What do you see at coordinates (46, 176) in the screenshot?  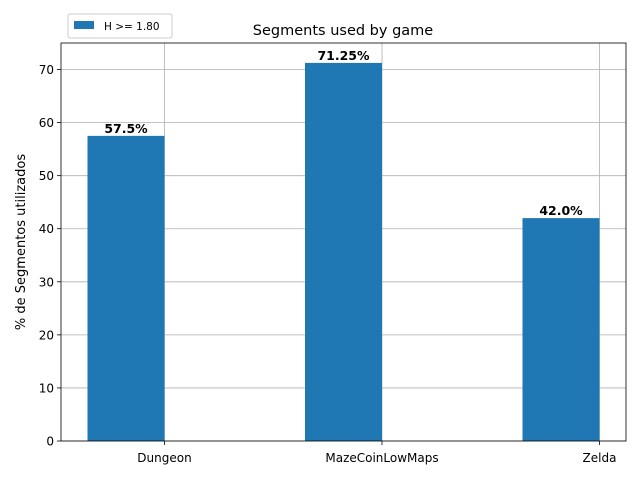 I see `y-tick-label: 50` at bounding box center [46, 176].